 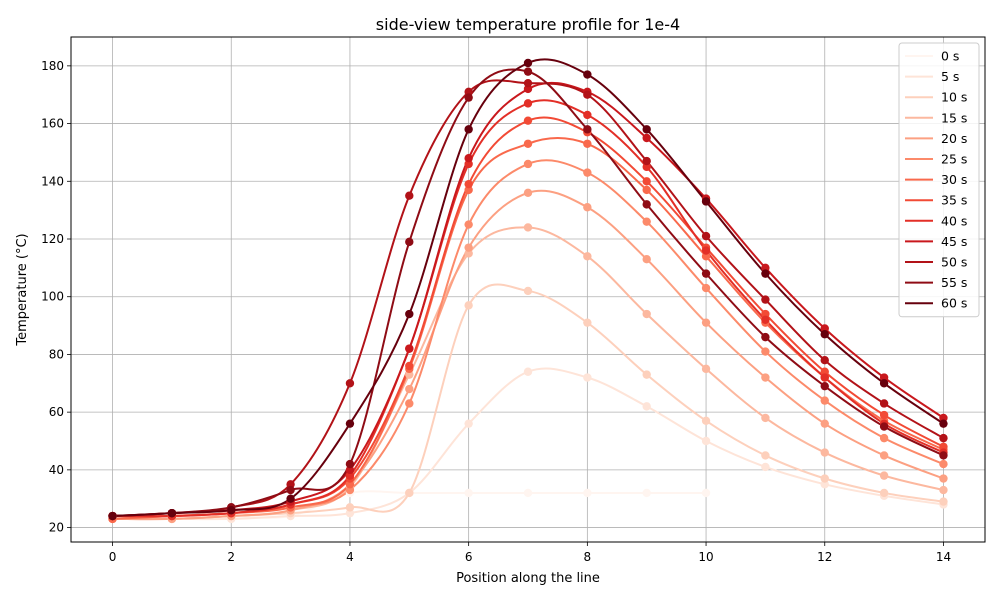 I want to click on y-tick-label: 120, so click(x=52, y=239).